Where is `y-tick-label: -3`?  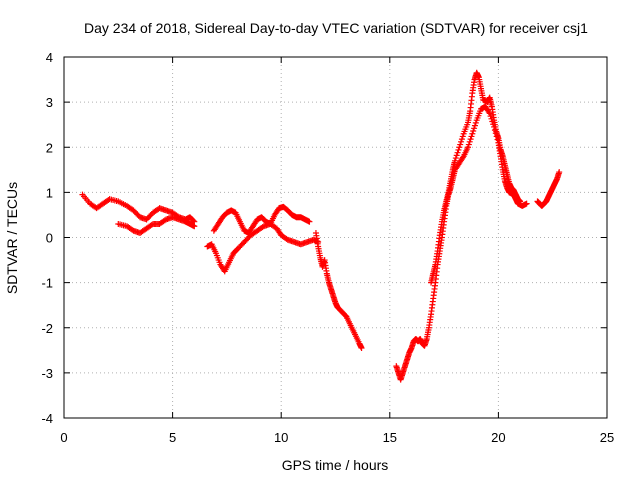 y-tick-label: -3 is located at coordinates (47, 373).